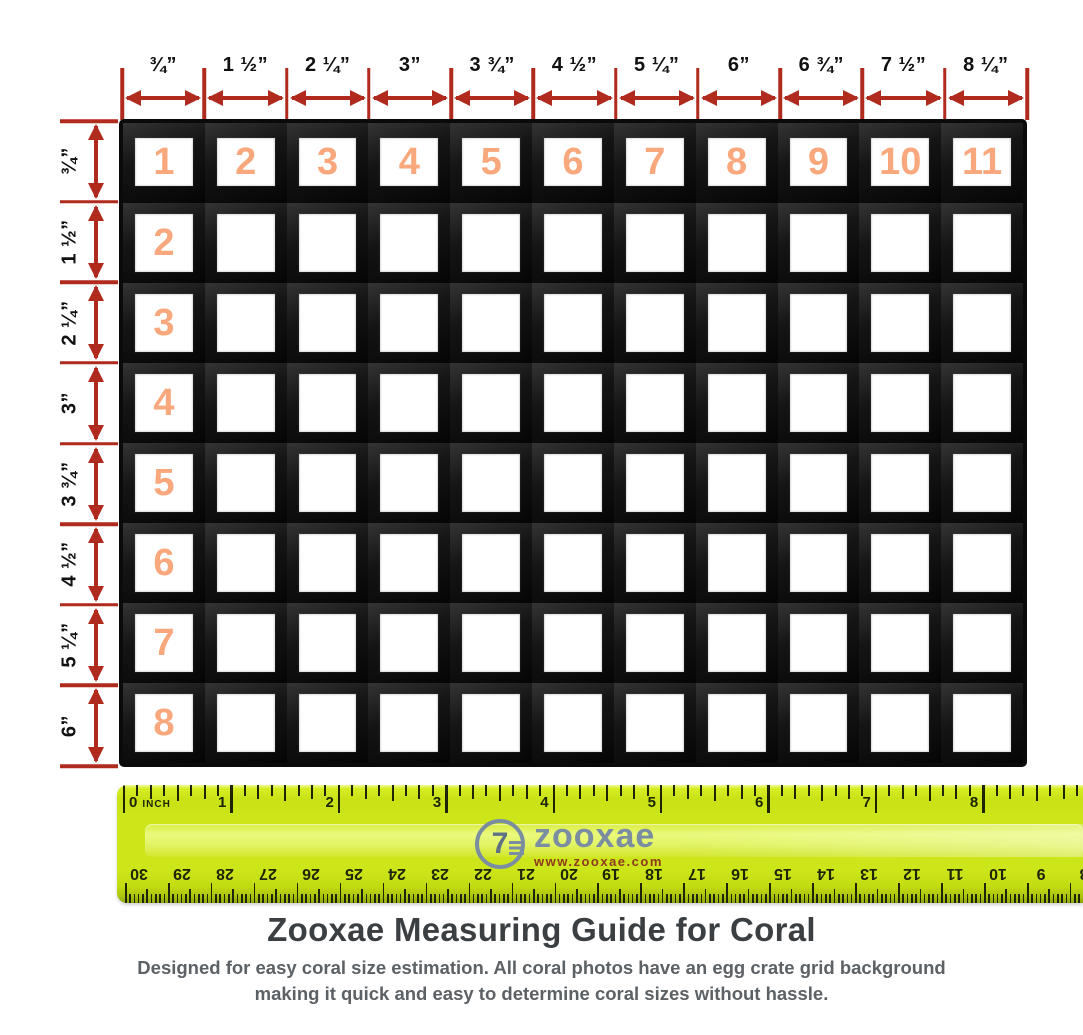  Describe the element at coordinates (595, 836) in the screenshot. I see `zooxae-brand-name: zooxae` at that location.